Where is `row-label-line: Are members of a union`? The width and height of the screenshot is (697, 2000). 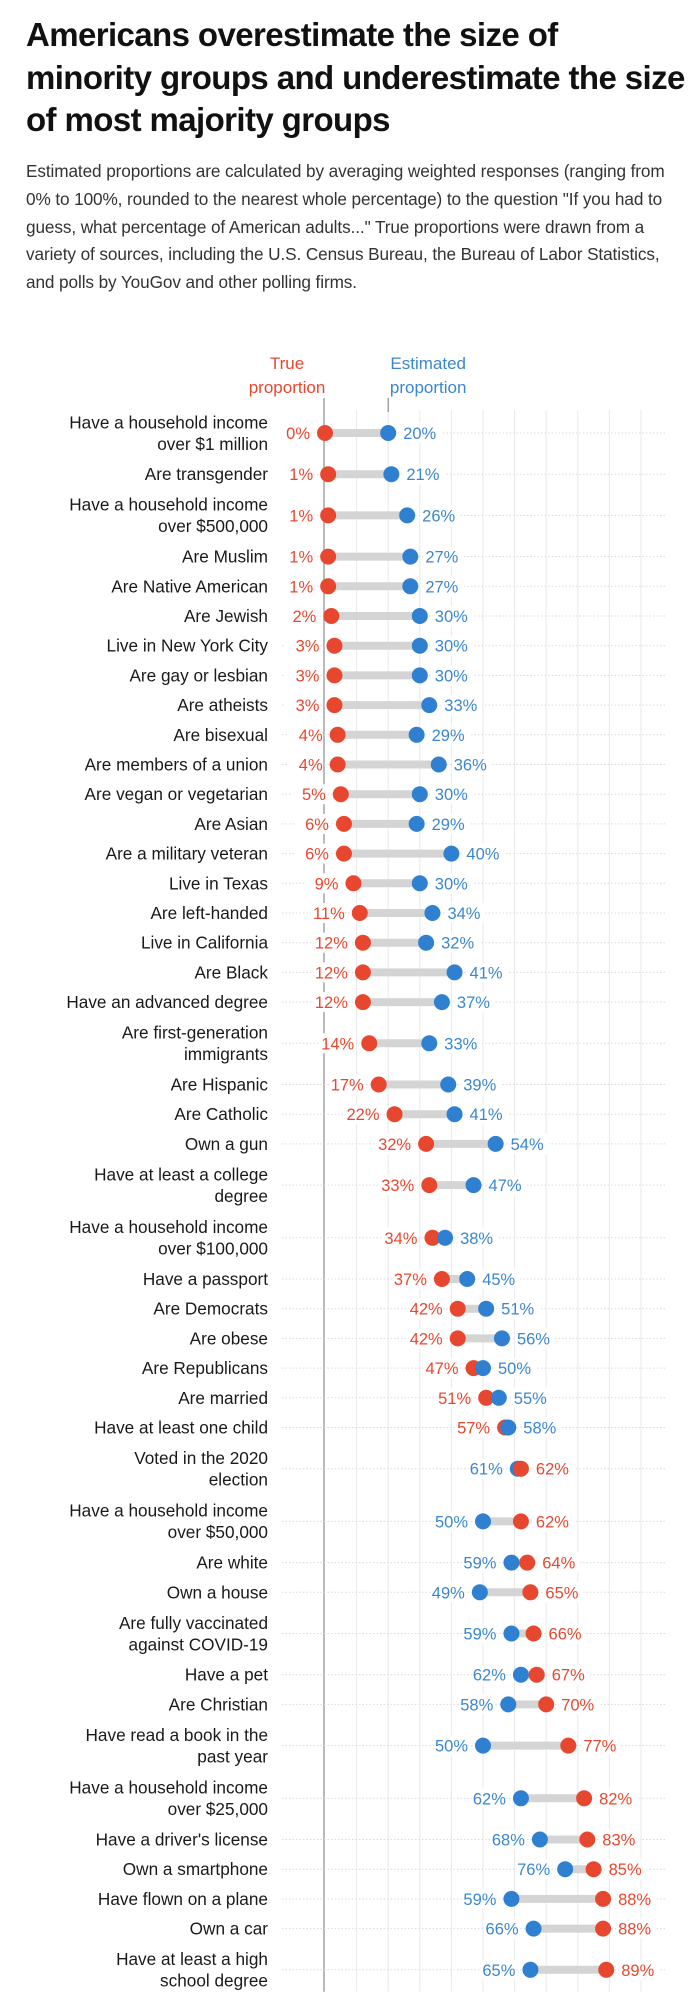 row-label-line: Are members of a union is located at coordinates (176, 765).